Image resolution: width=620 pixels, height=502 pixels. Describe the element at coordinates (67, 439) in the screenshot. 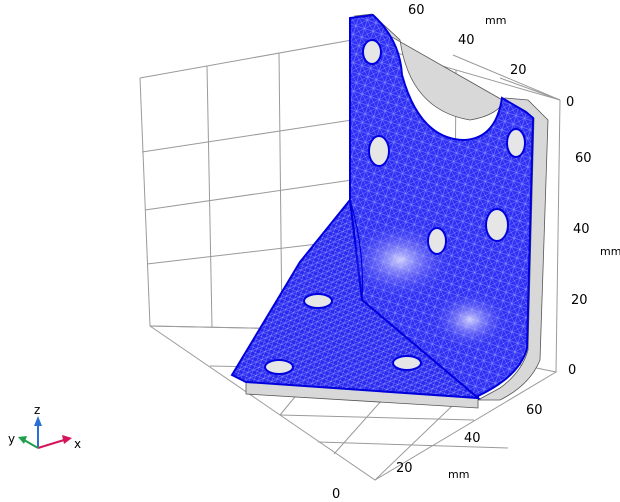

I see `x-axis-arrow-icon` at that location.